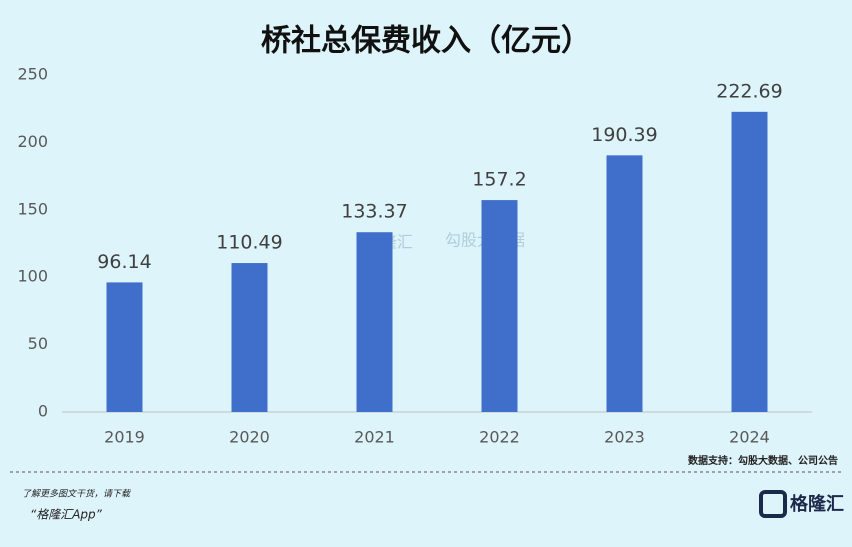  I want to click on x-tick-label: 2020, so click(249, 437).